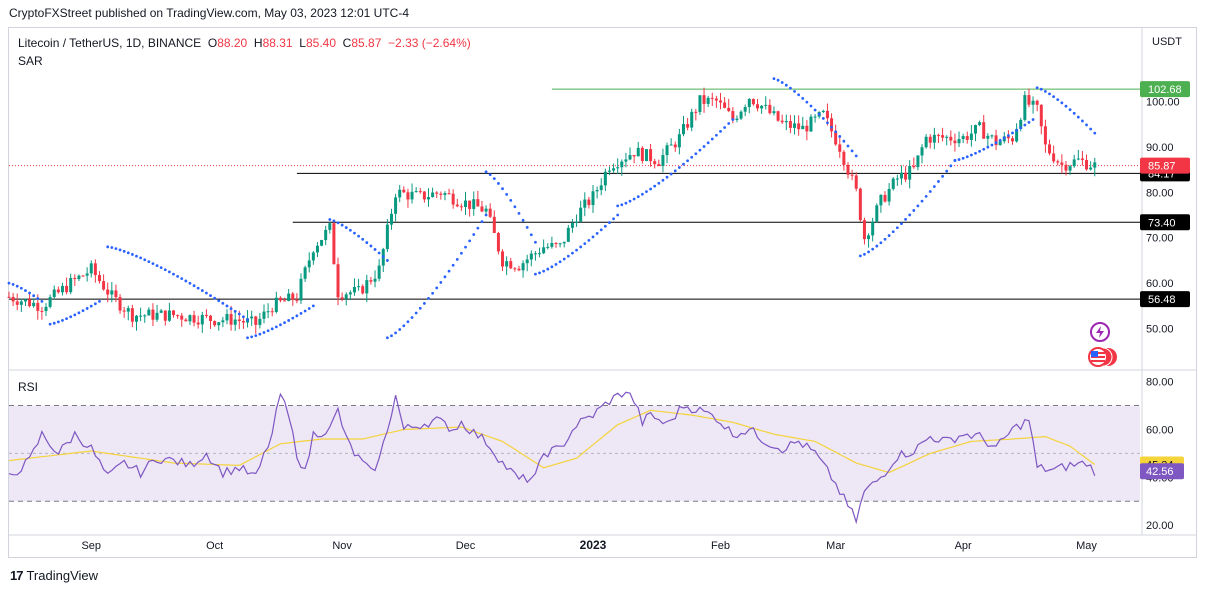 This screenshot has height=593, width=1207. What do you see at coordinates (28, 387) in the screenshot?
I see `rsi-indicator-label: RSI` at bounding box center [28, 387].